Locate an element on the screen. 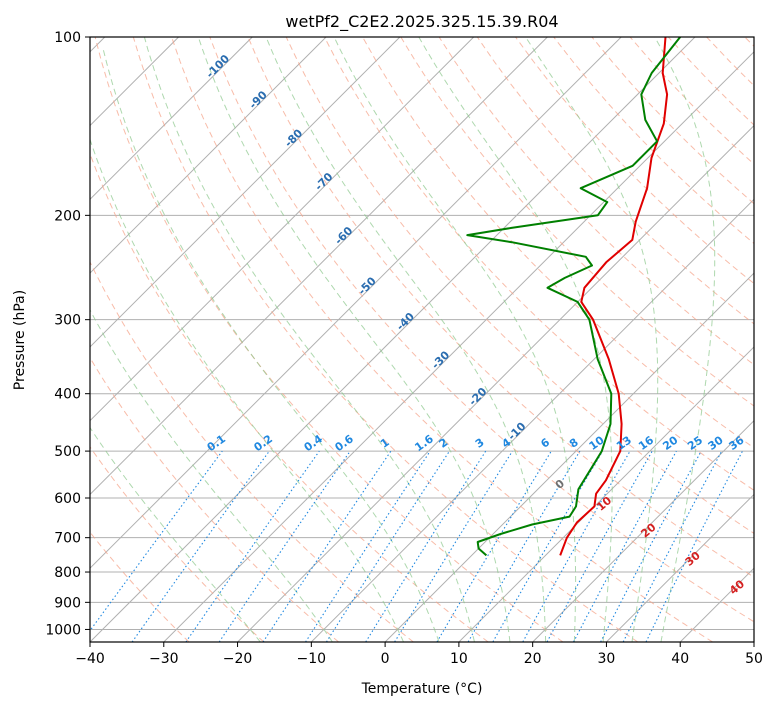  y-tick-label: 700 is located at coordinates (67, 539).